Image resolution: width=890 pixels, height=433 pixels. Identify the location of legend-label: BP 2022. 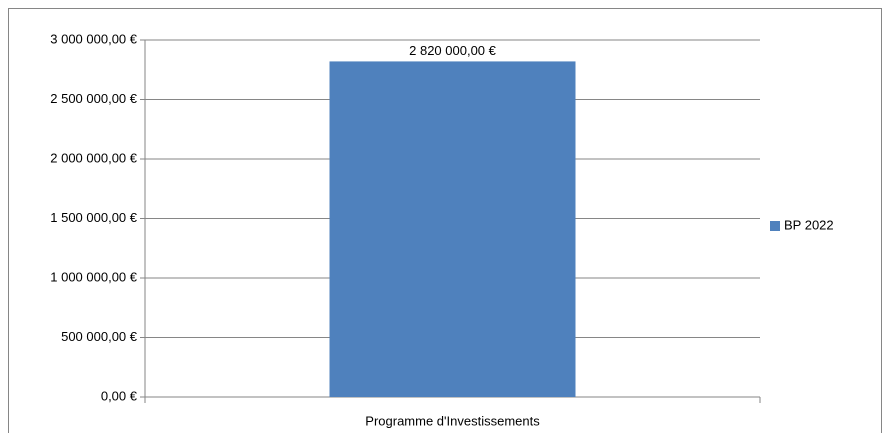
(809, 224).